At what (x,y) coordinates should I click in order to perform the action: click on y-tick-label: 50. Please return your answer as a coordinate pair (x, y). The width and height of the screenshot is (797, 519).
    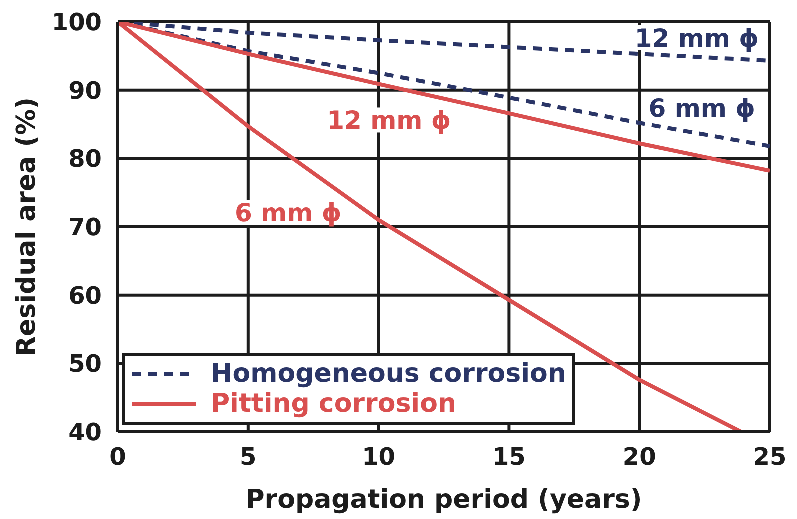
    Looking at the image, I should click on (85, 364).